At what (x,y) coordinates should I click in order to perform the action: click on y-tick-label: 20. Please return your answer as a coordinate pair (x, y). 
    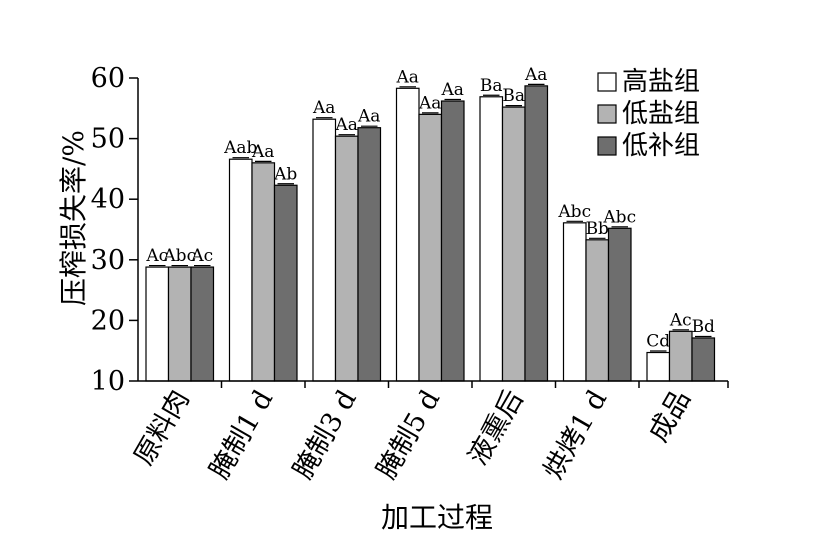
    Looking at the image, I should click on (108, 320).